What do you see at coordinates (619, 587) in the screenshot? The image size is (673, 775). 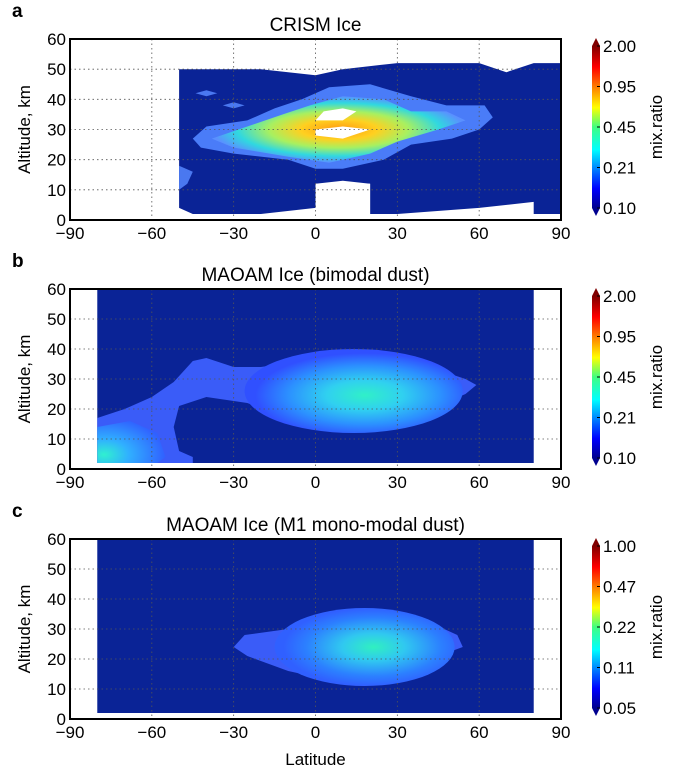 I see `colorbar-tick-label: 0.47` at bounding box center [619, 587].